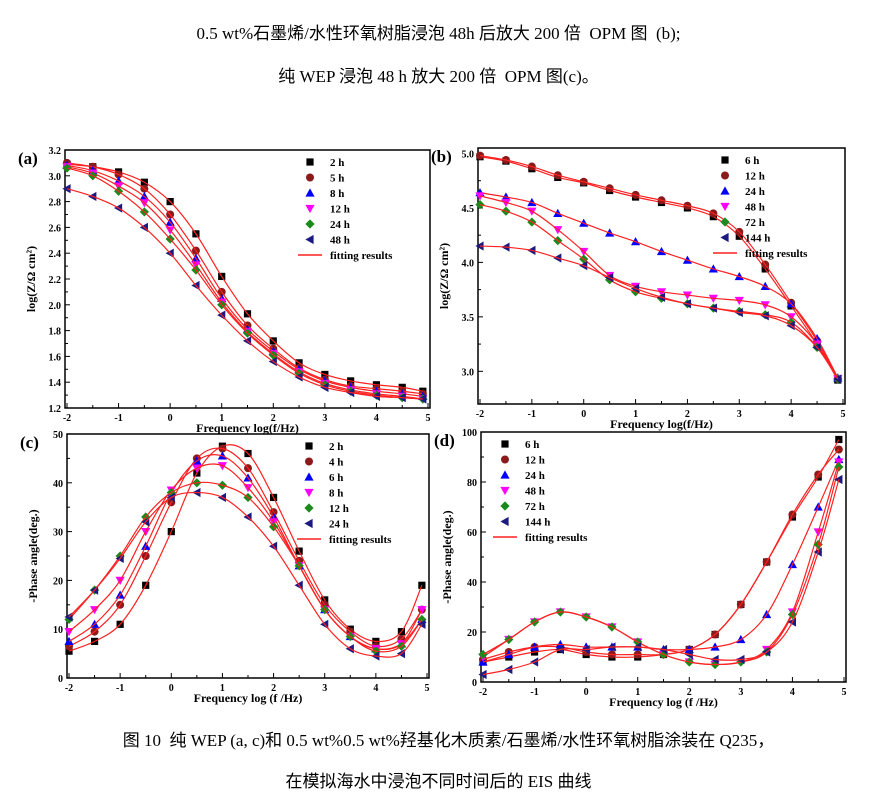  What do you see at coordinates (55, 383) in the screenshot?
I see `y-tick-label: 1.4` at bounding box center [55, 383].